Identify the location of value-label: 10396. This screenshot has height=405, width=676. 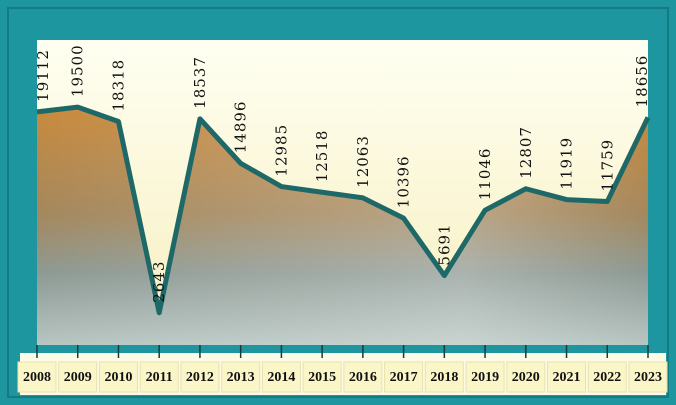
(404, 181).